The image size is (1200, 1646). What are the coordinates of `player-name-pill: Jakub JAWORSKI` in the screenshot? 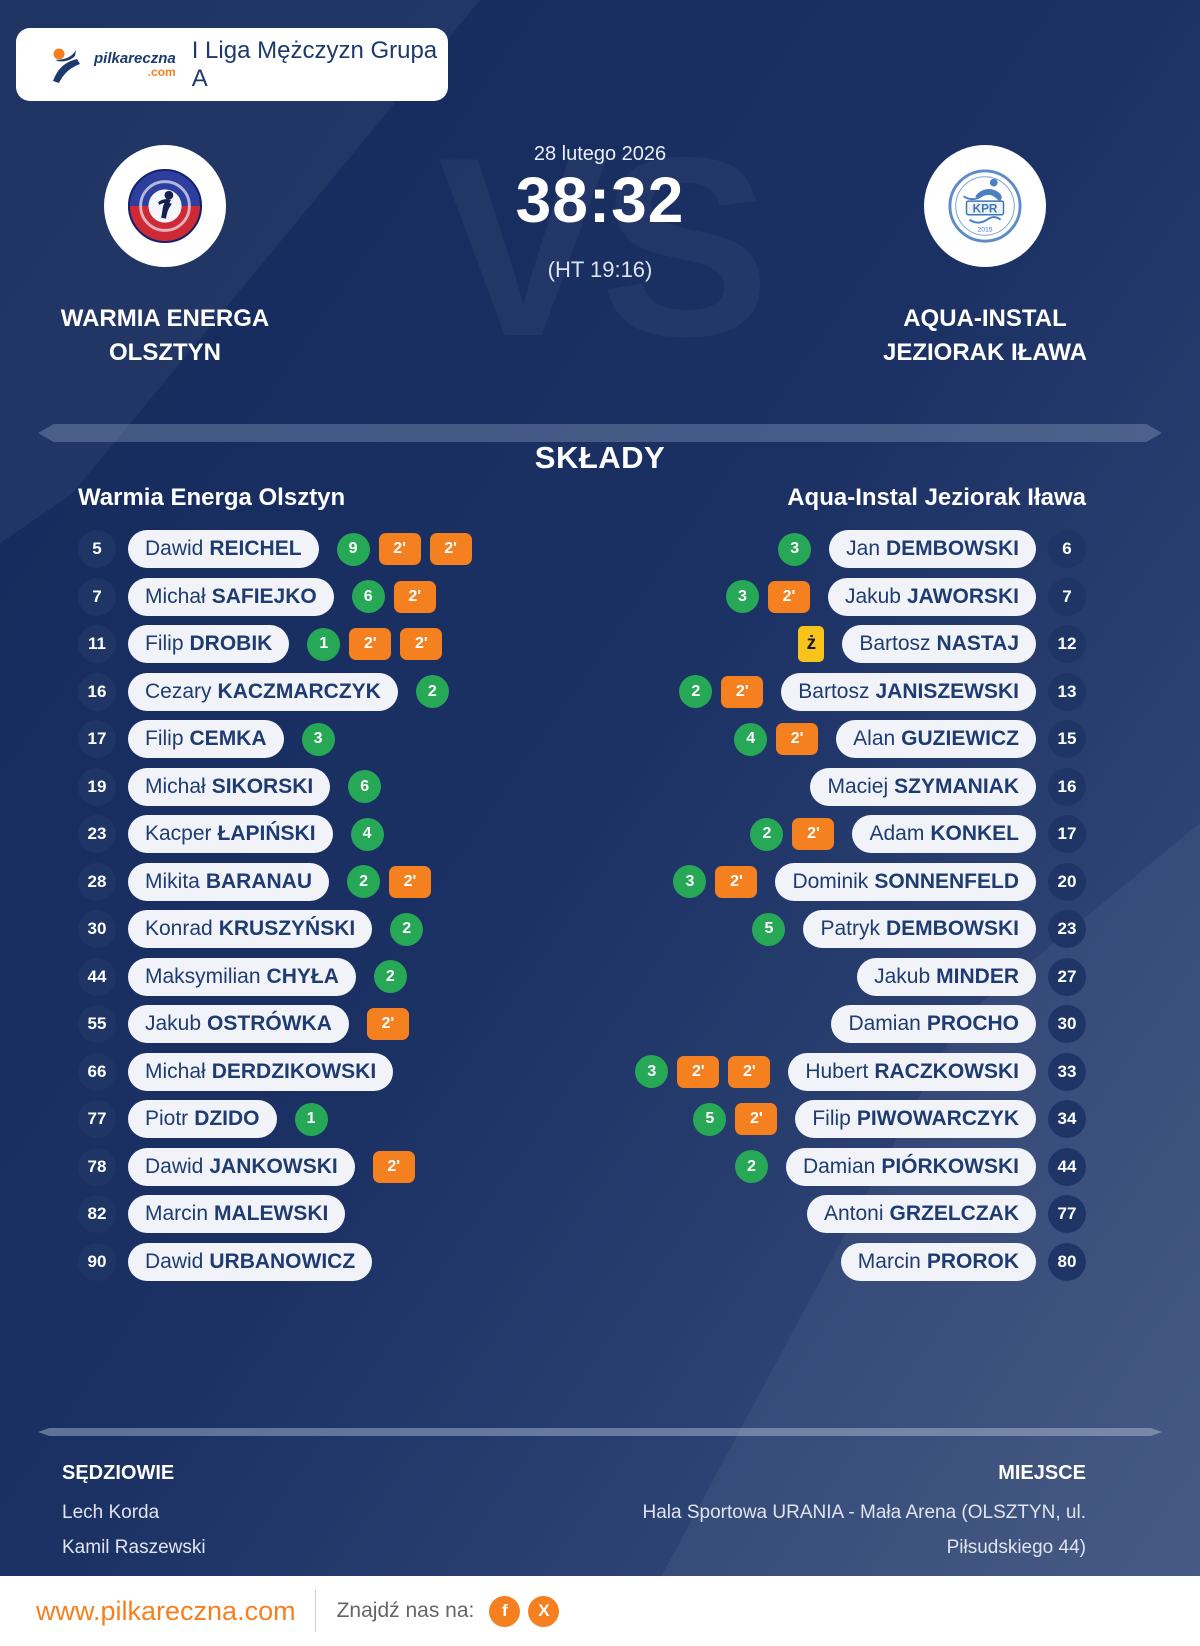 It's located at (931, 596).